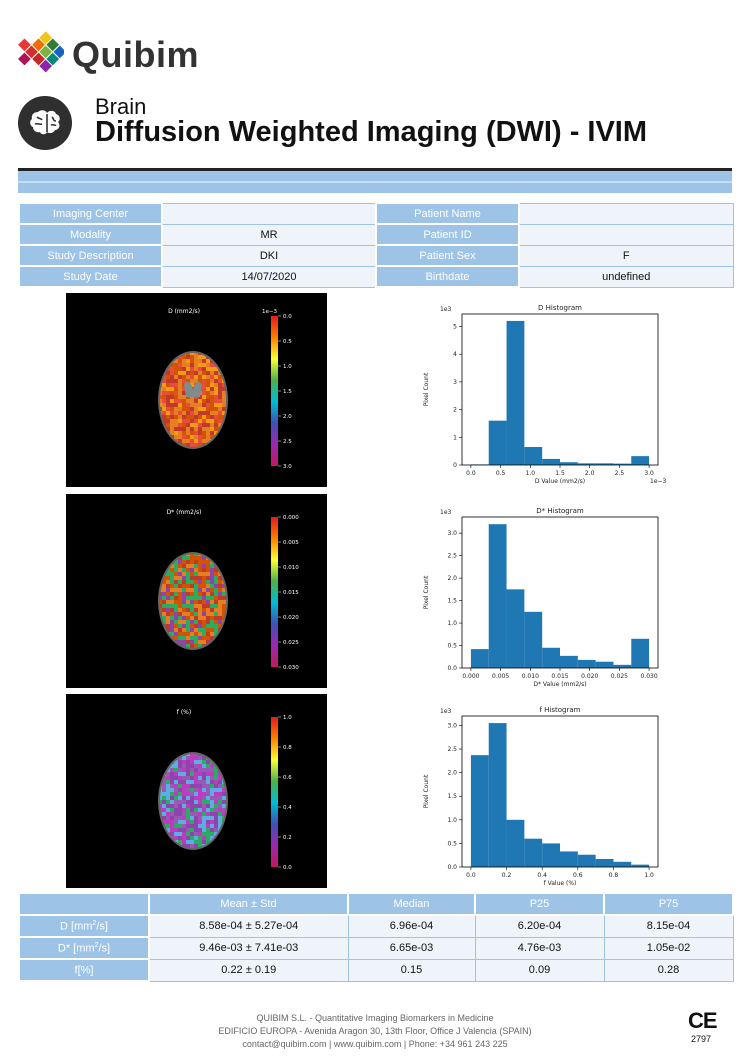  Describe the element at coordinates (455, 354) in the screenshot. I see `y-tick-label: 4` at that location.